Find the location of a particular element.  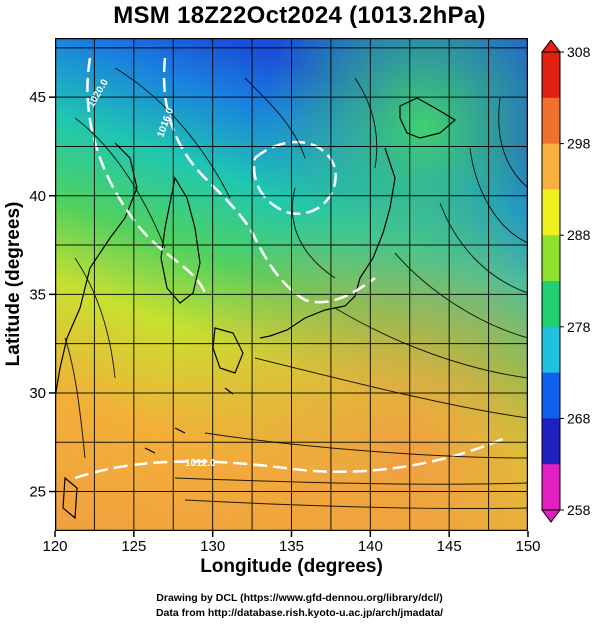

colorbar-tick-label: 288 is located at coordinates (579, 235).